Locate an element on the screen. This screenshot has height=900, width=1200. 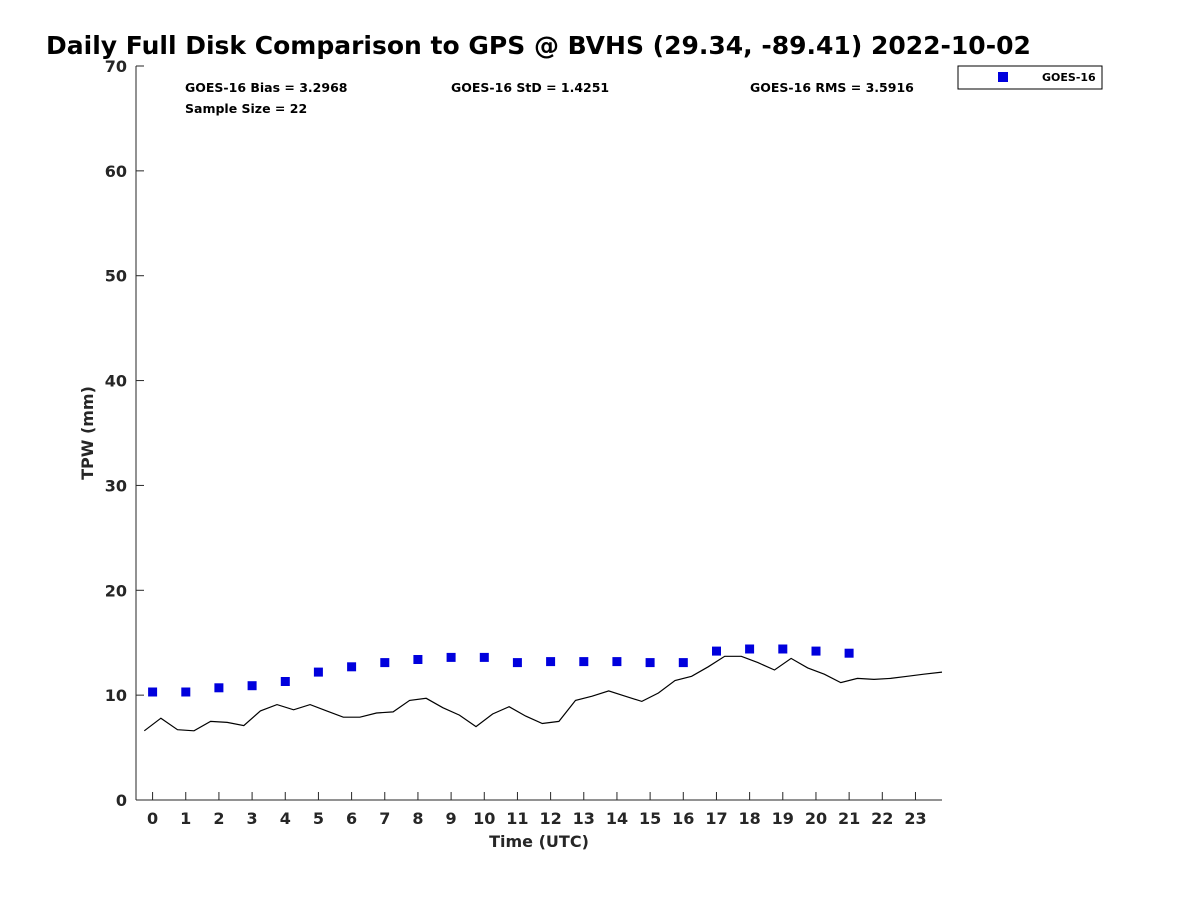
x-tick-label: 12 is located at coordinates (550, 818).